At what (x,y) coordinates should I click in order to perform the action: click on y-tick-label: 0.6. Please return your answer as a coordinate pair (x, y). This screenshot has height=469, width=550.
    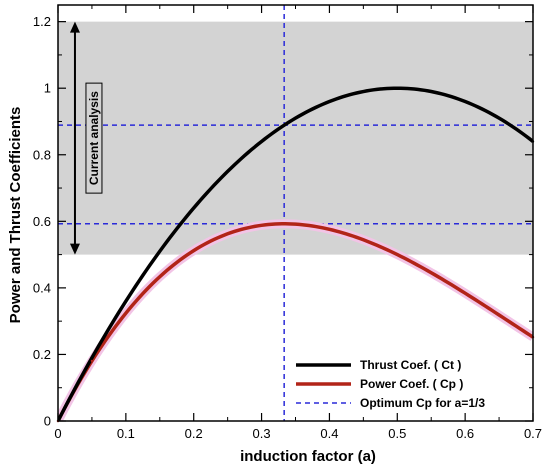
    Looking at the image, I should click on (42, 221).